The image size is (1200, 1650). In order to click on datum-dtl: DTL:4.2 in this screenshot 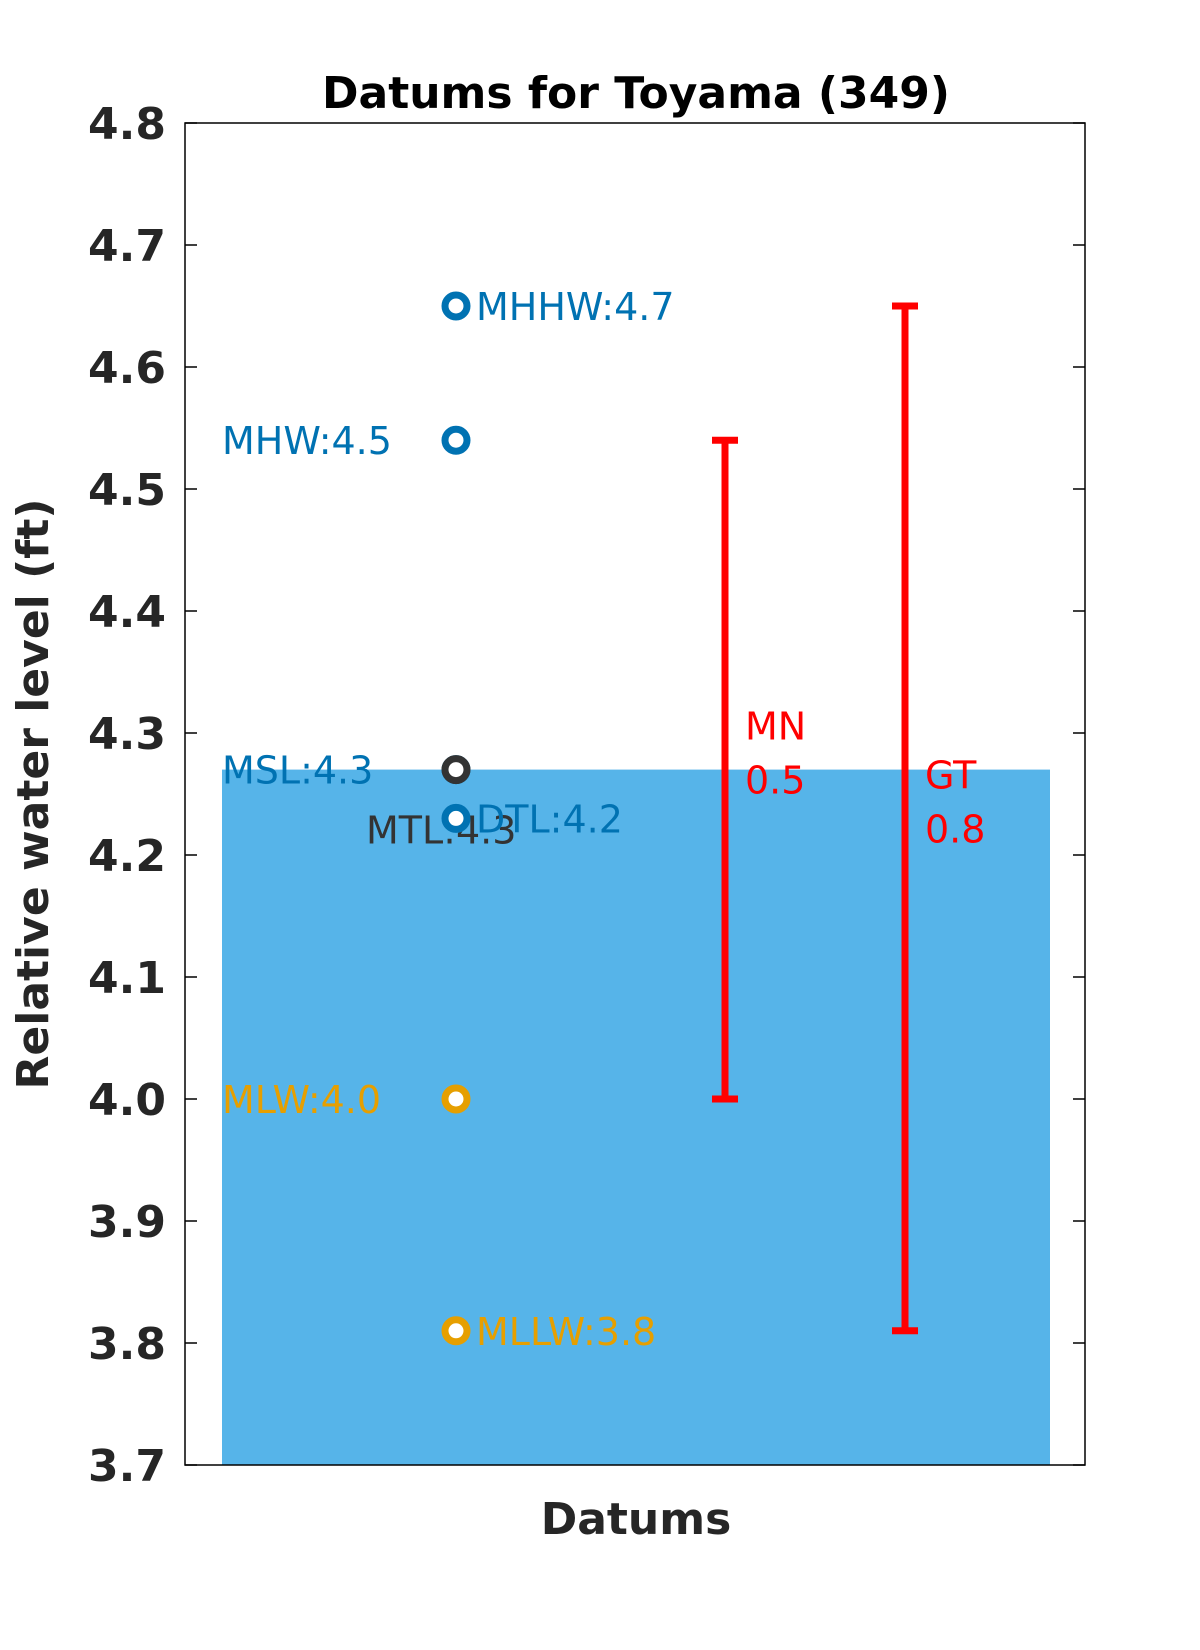, I will do `click(532, 819)`.